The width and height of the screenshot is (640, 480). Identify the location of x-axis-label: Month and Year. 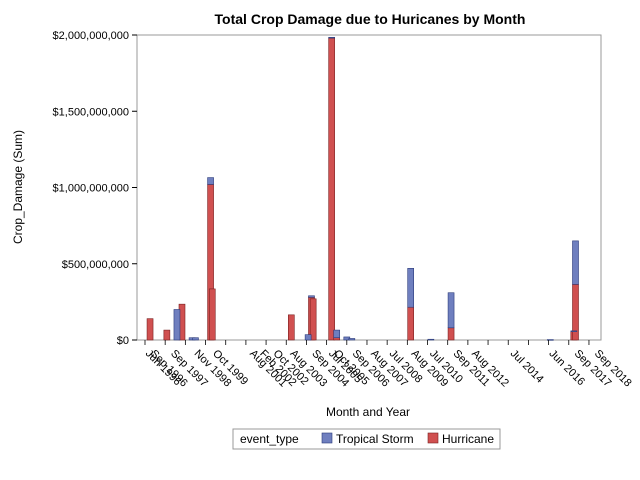
(368, 412).